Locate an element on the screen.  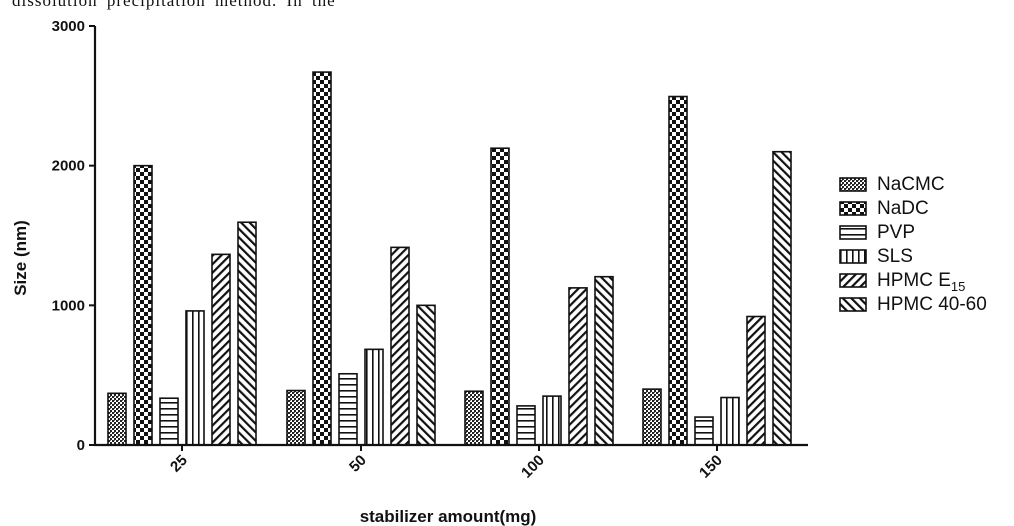
legend-item-hpmc-e15: HPMC E15 is located at coordinates (902, 282).